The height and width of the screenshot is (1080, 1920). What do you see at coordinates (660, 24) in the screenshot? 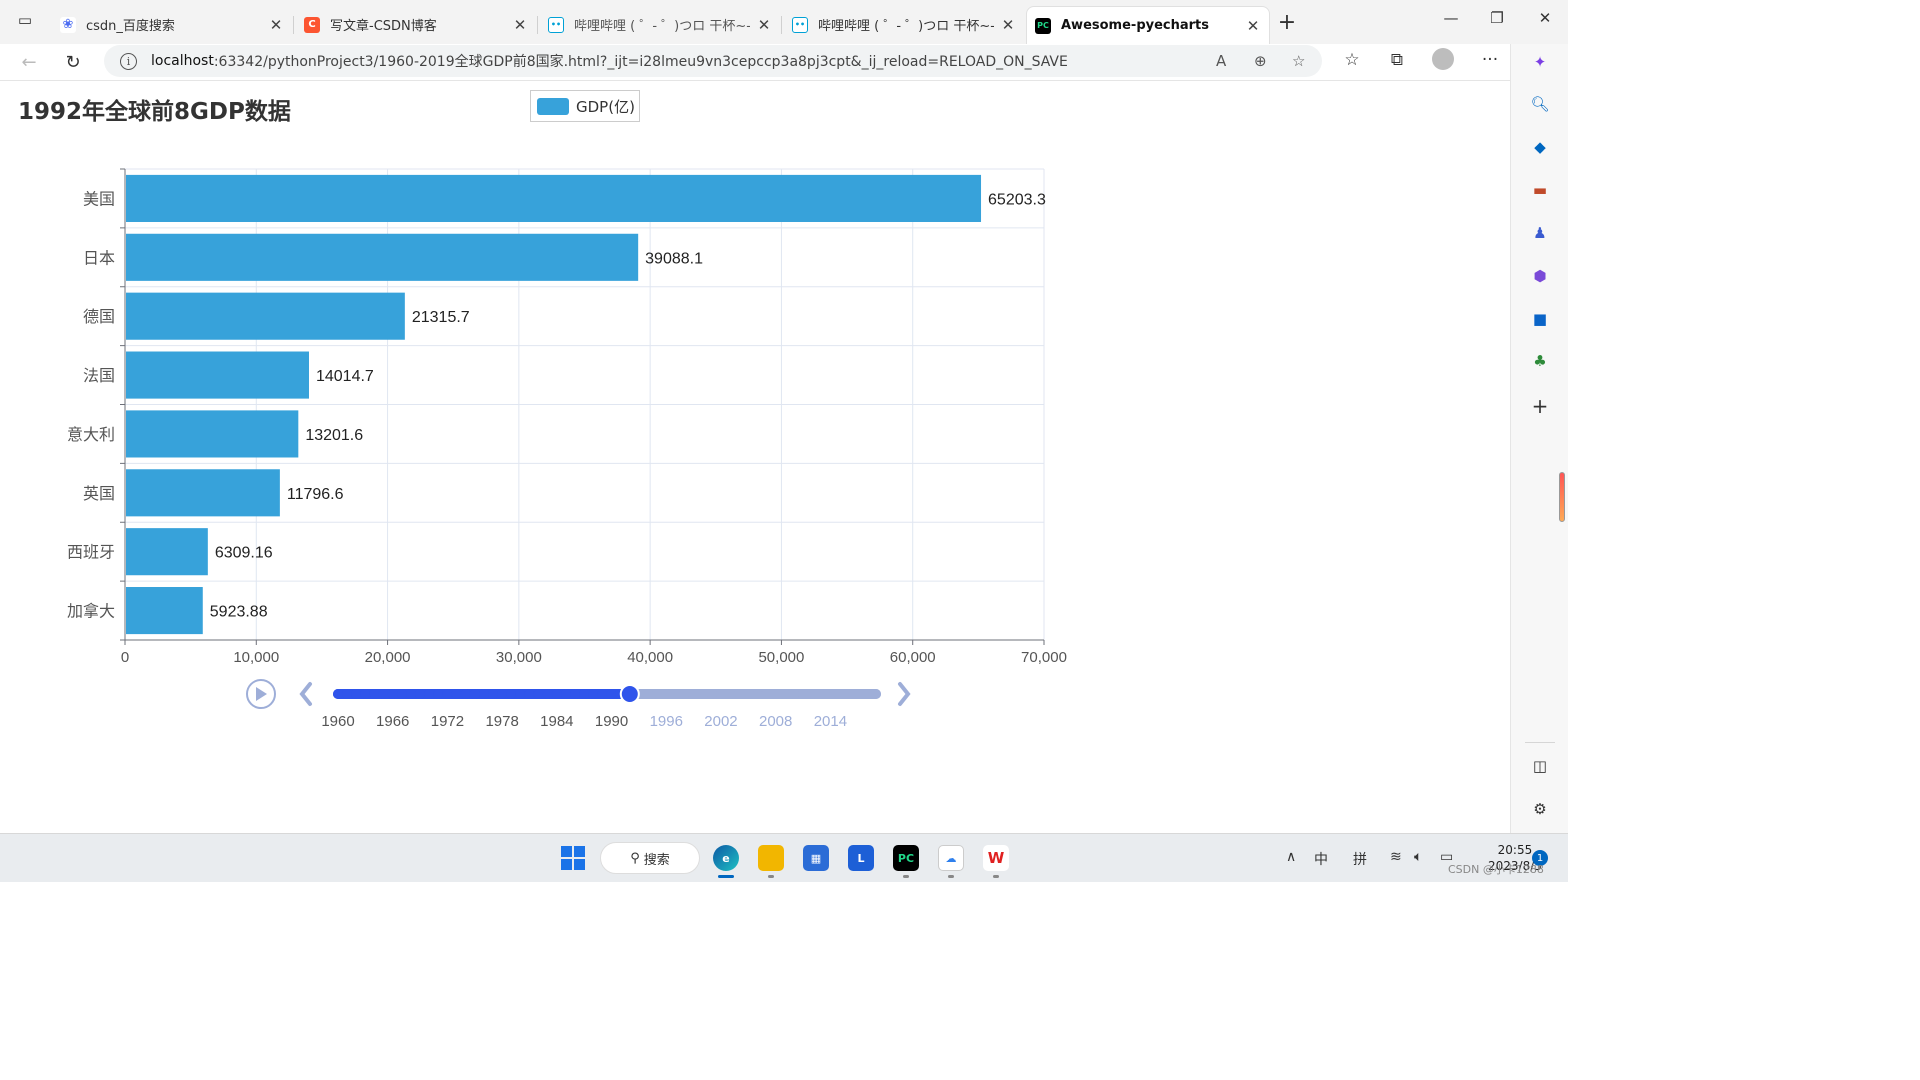
I see `tab-bilibili-1: •• 哔哩哔哩 ( ゜- ゜)つロ 干杯~-bilibili ✕` at bounding box center [660, 24].